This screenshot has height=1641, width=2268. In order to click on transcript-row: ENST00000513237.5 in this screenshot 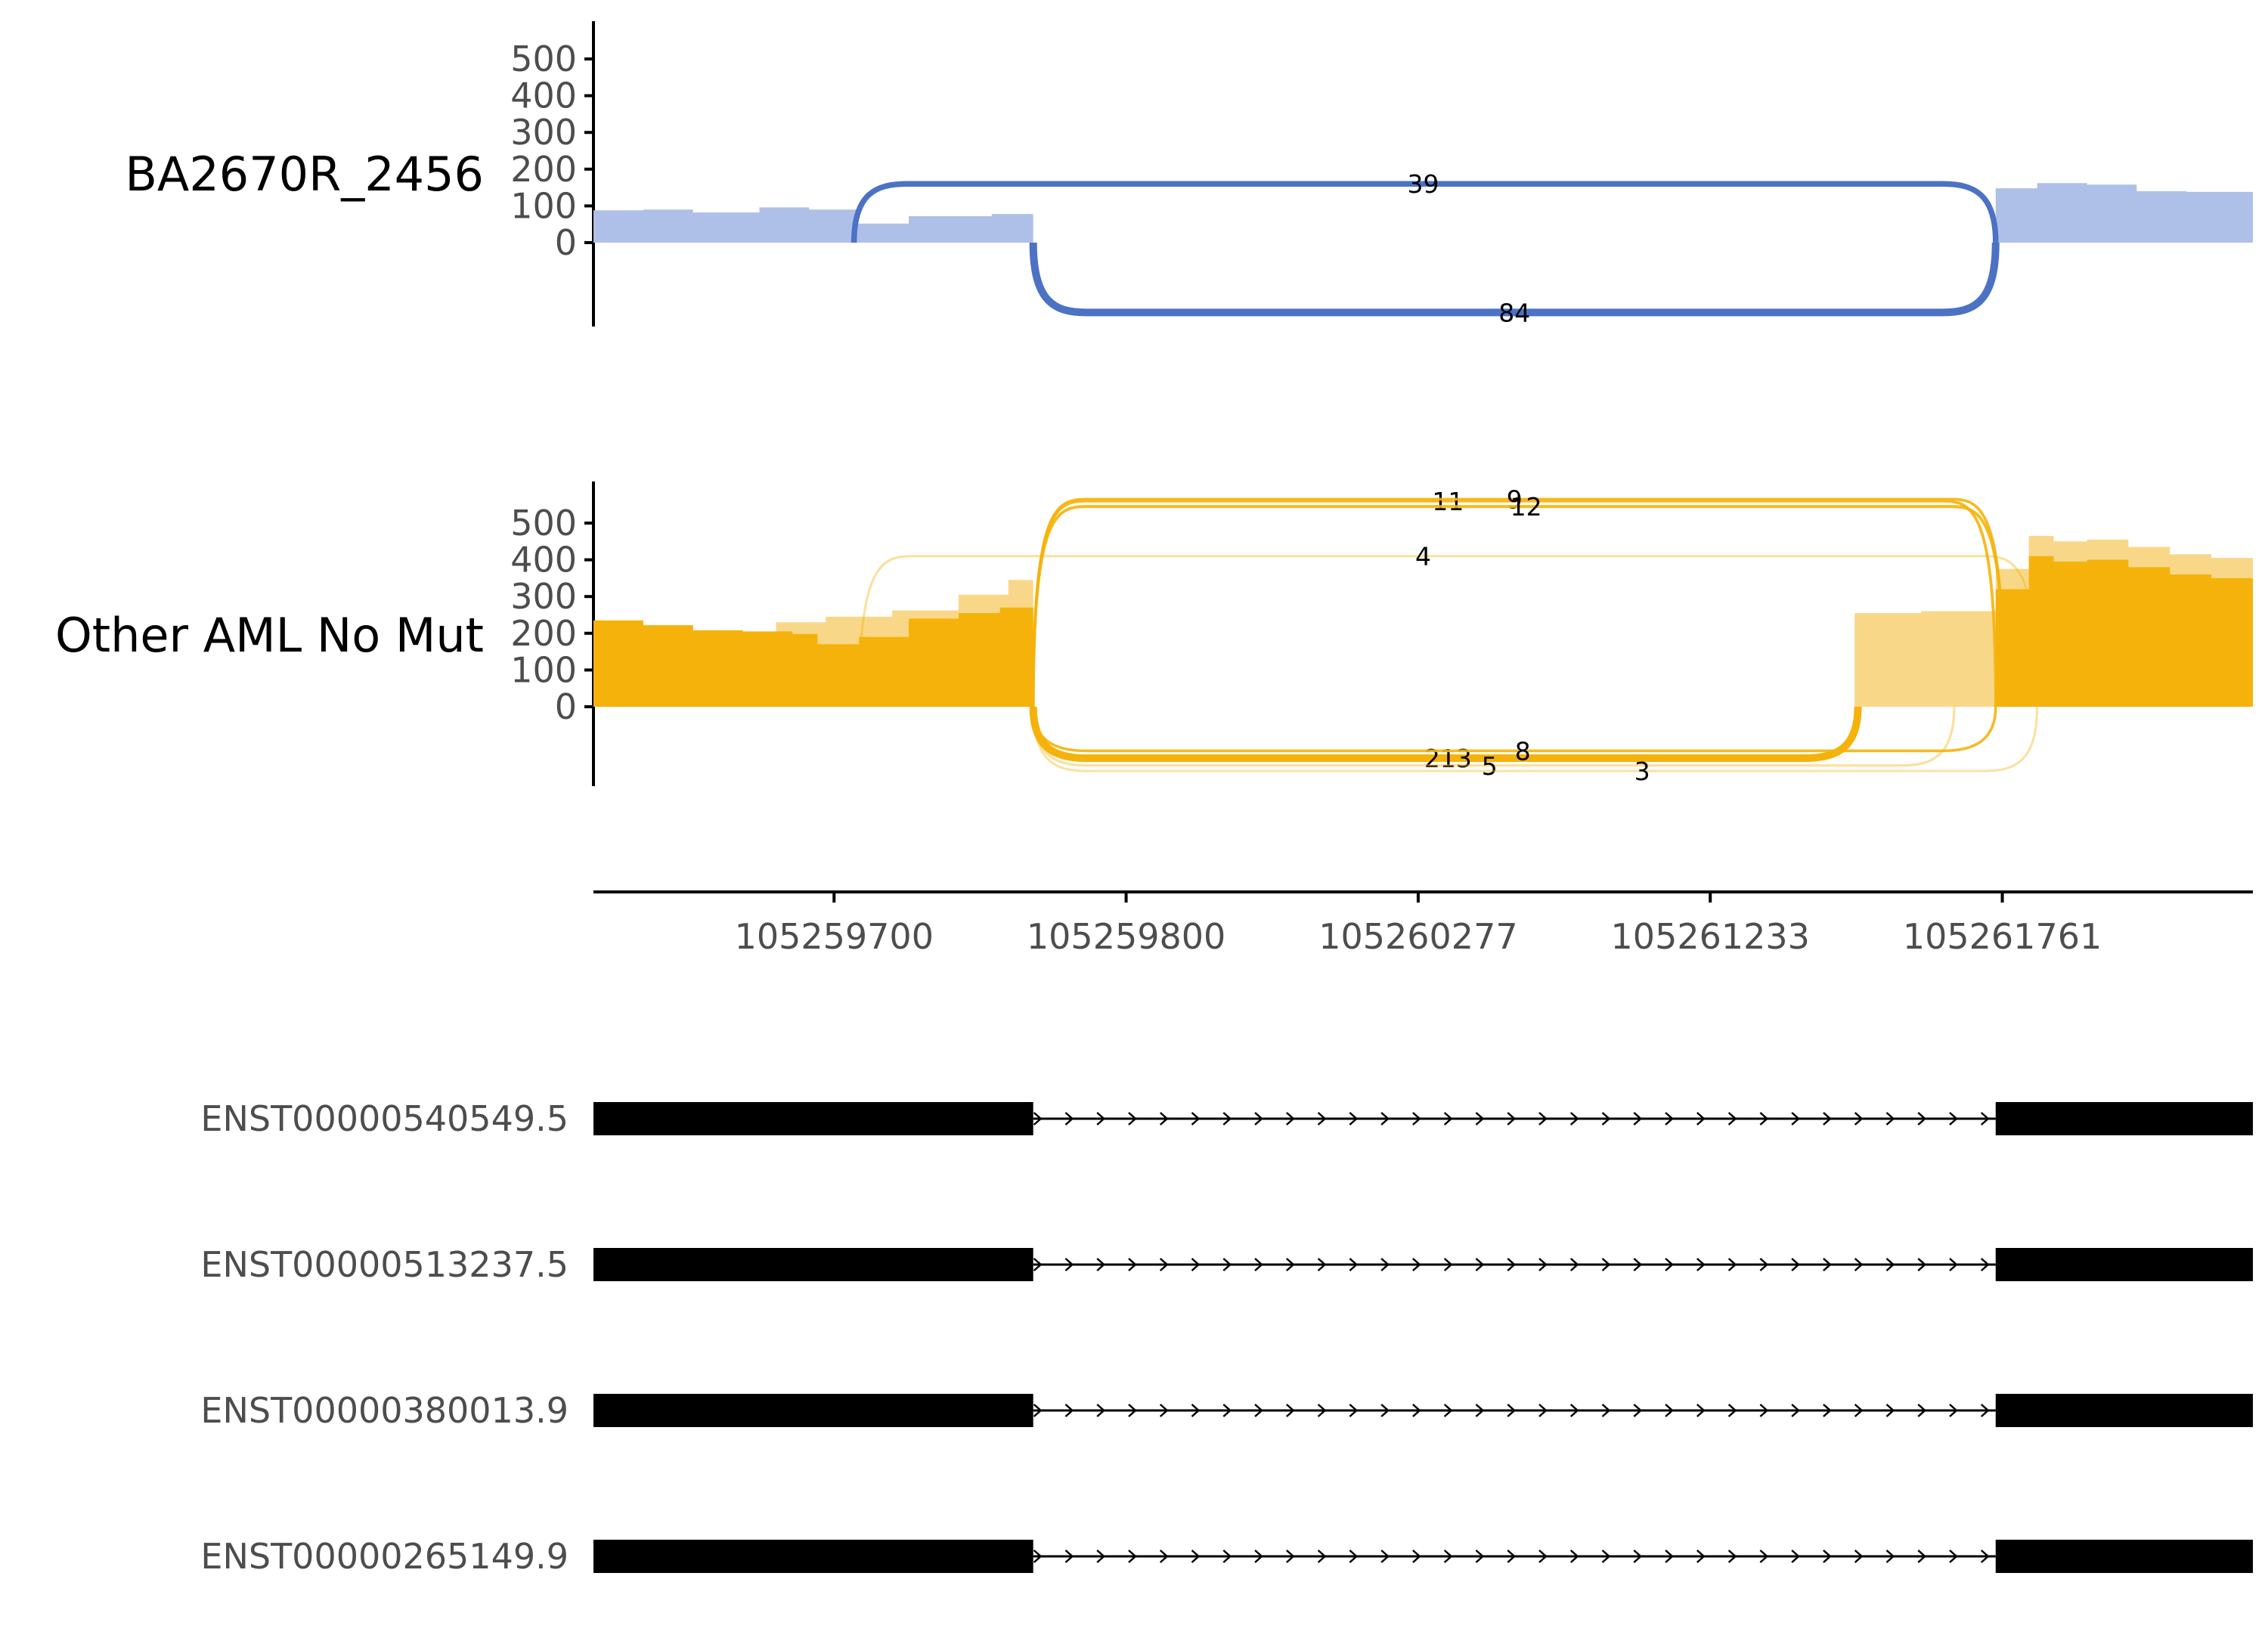, I will do `click(1226, 1264)`.